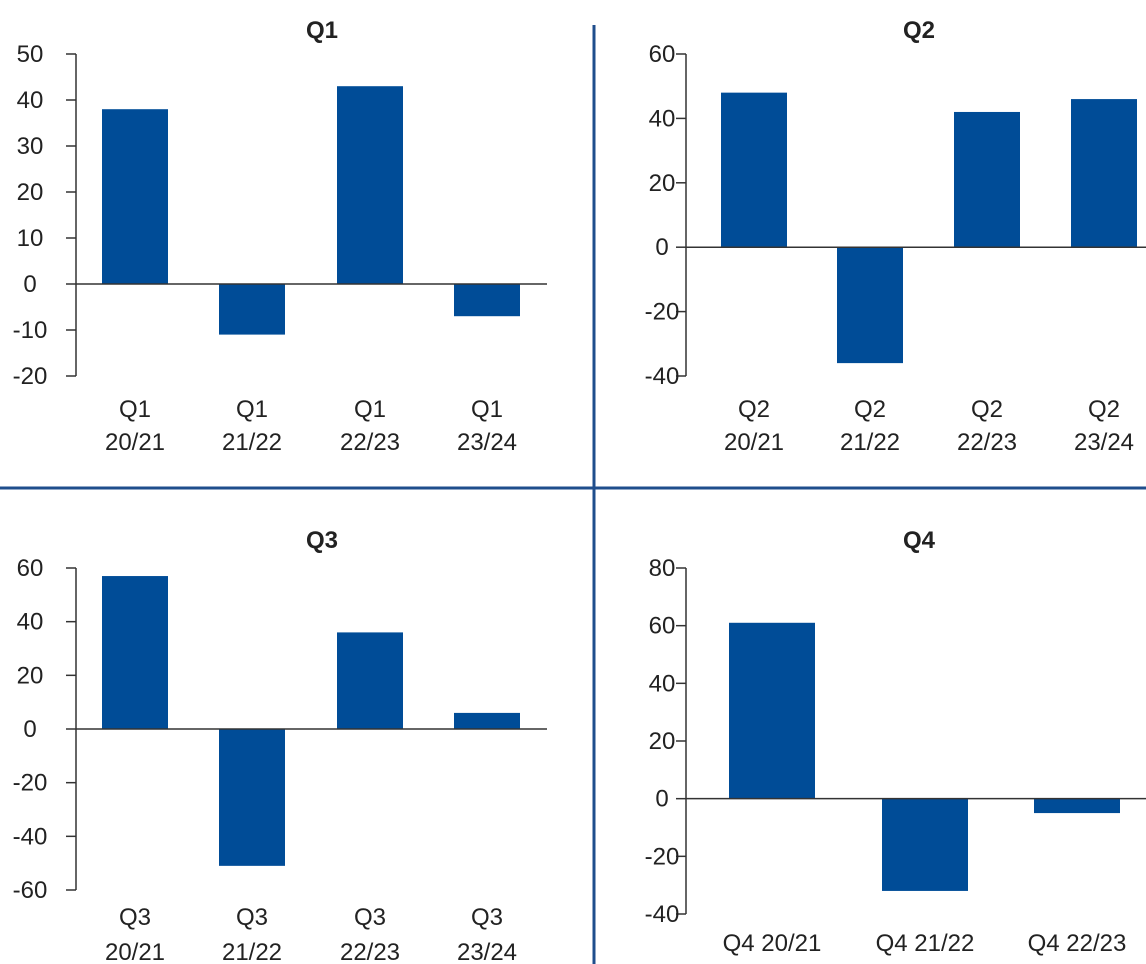 The width and height of the screenshot is (1146, 964). Describe the element at coordinates (30, 330) in the screenshot. I see `y-tick-label: -10` at that location.